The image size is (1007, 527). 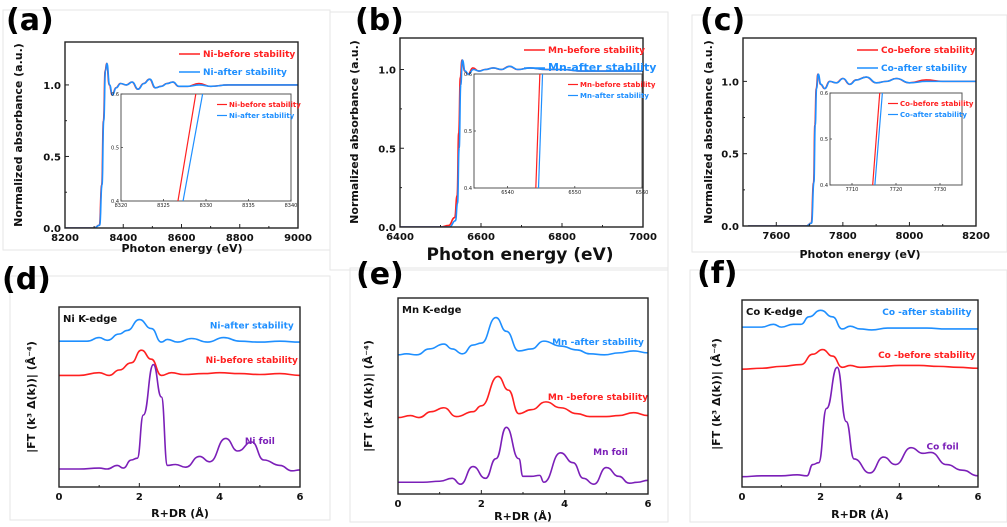 What do you see at coordinates (643, 237) in the screenshot?
I see `x-tick-label: 7000` at bounding box center [643, 237].